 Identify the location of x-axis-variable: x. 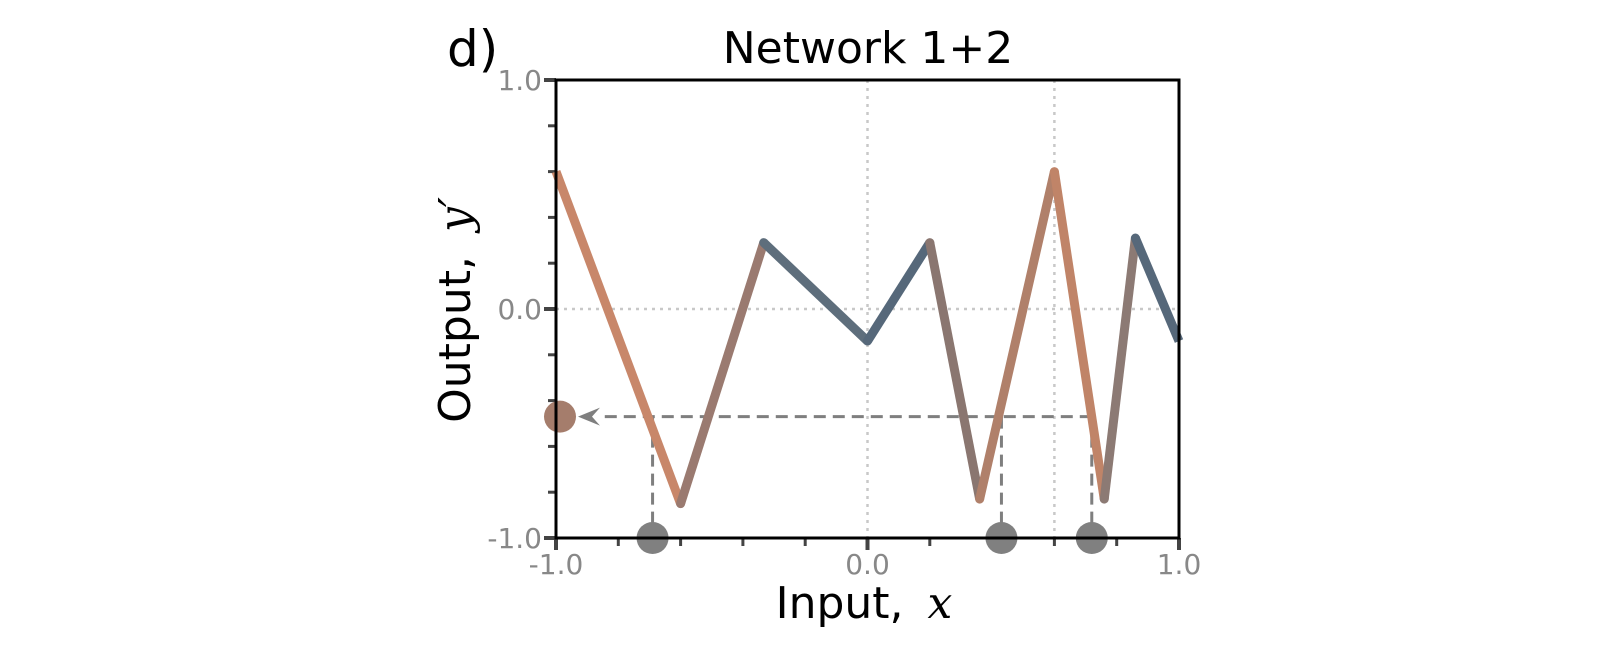
(940, 603).